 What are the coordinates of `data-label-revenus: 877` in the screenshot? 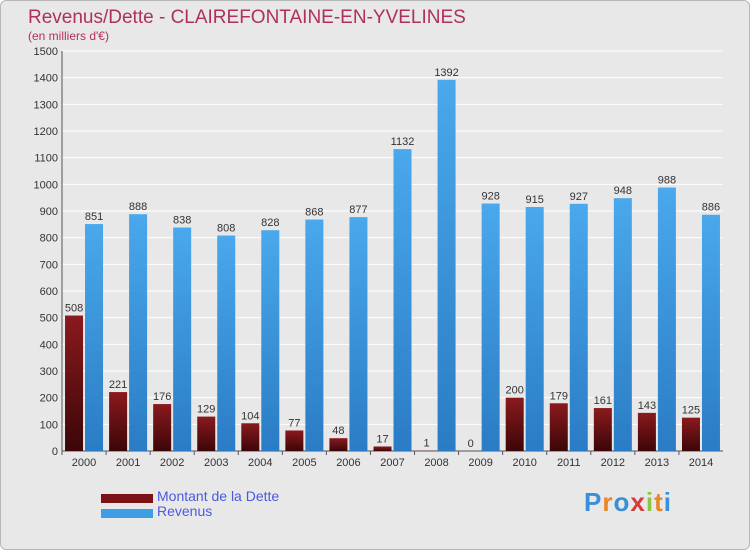 It's located at (358, 210).